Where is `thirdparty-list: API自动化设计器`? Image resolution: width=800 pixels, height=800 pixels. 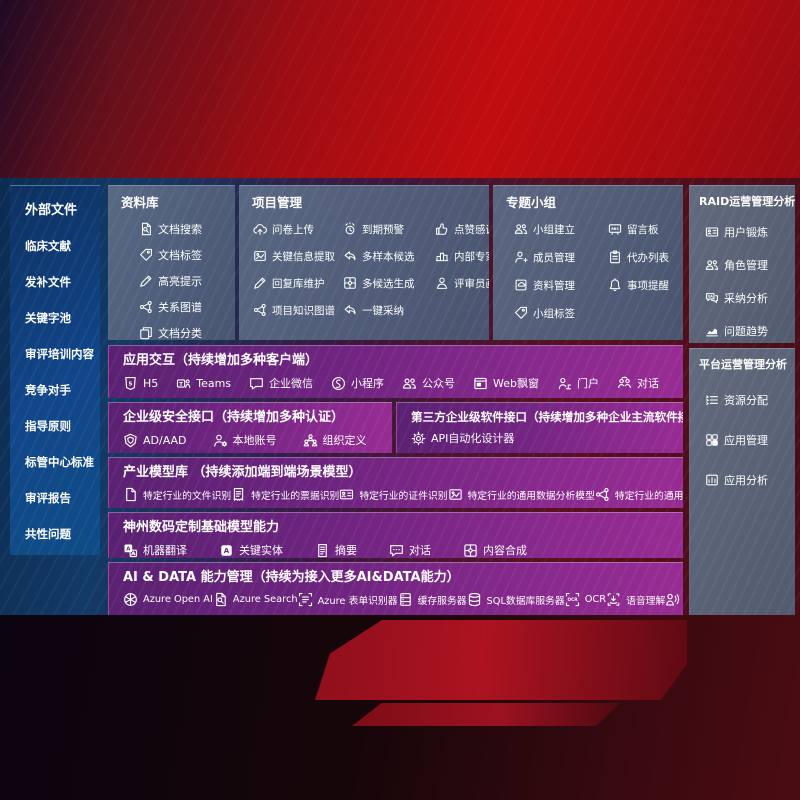 thirdparty-list: API自动化设计器 is located at coordinates (540, 436).